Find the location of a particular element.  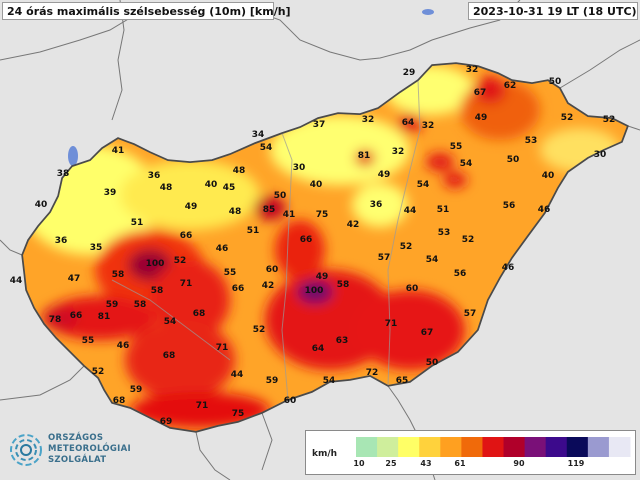

legend-unit: km/h is located at coordinates (325, 454).